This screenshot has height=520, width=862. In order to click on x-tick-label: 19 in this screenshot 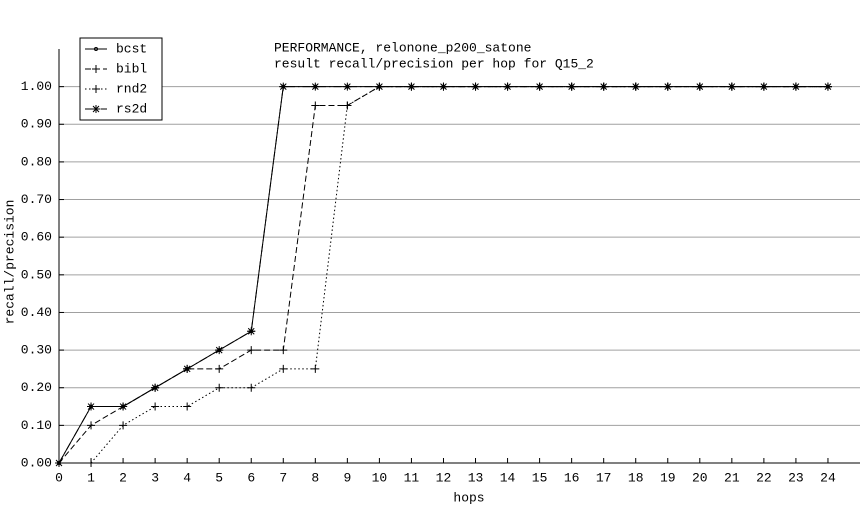, I will do `click(668, 477)`.